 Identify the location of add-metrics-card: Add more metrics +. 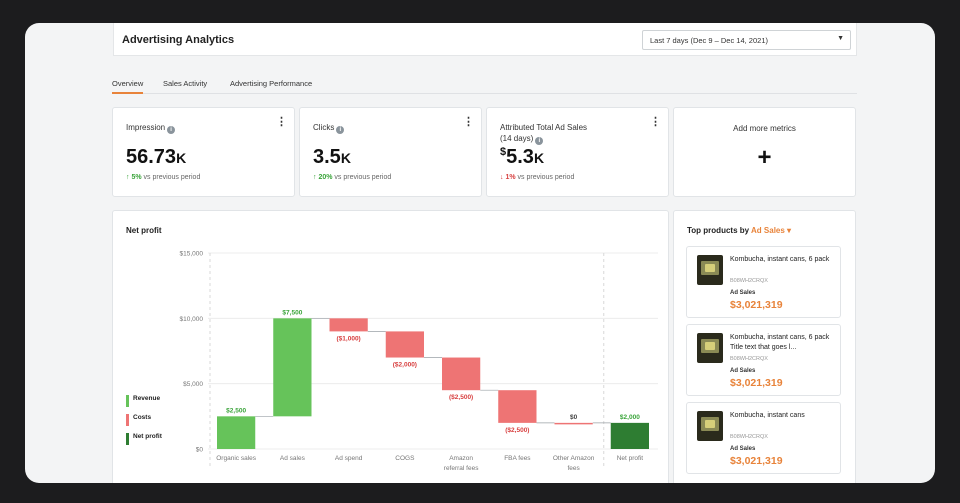
(764, 152).